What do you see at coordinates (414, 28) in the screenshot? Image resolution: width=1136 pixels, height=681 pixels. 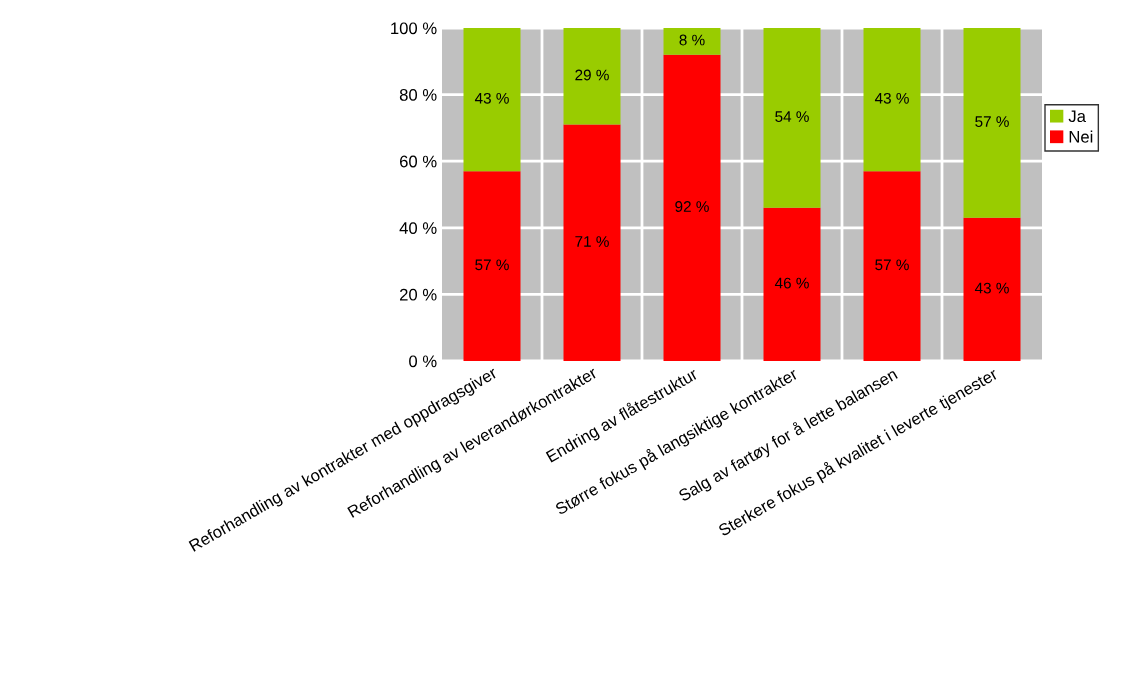 I see `y-tick-label: 100 %` at bounding box center [414, 28].